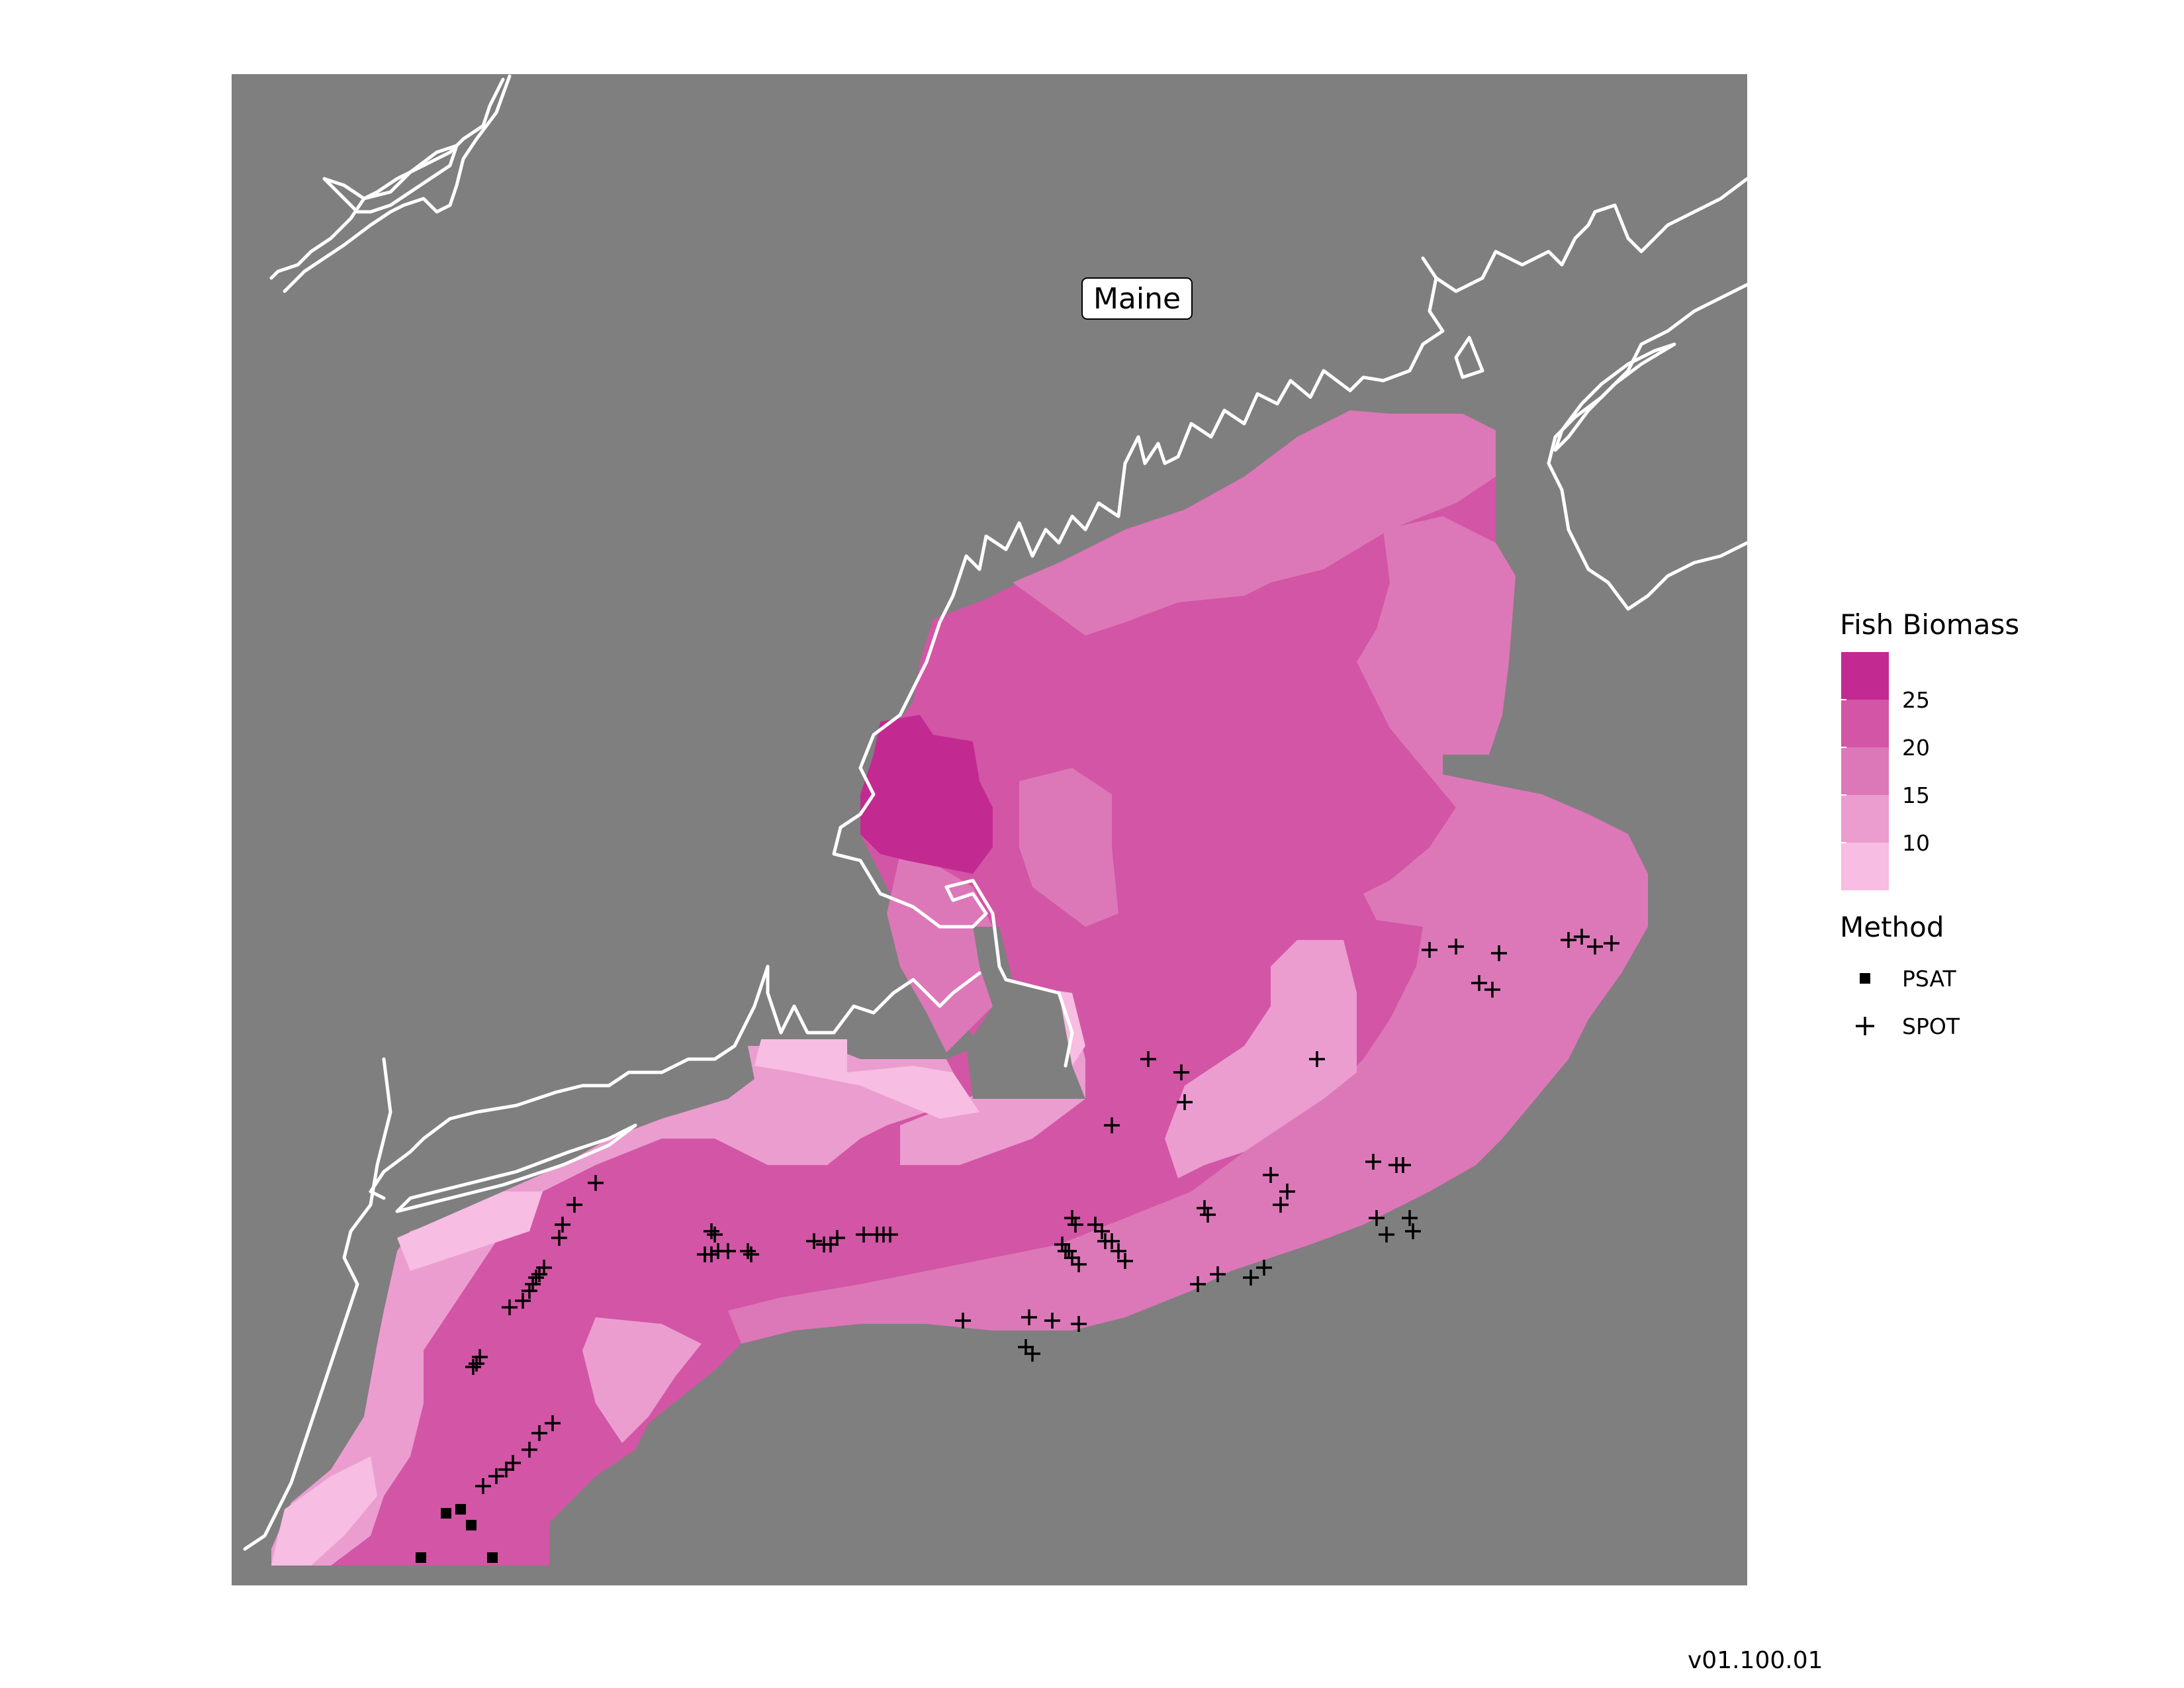 This screenshot has height=1688, width=2184. Describe the element at coordinates (1900, 975) in the screenshot. I see `legend-method: Method PSAT SPOT` at that location.